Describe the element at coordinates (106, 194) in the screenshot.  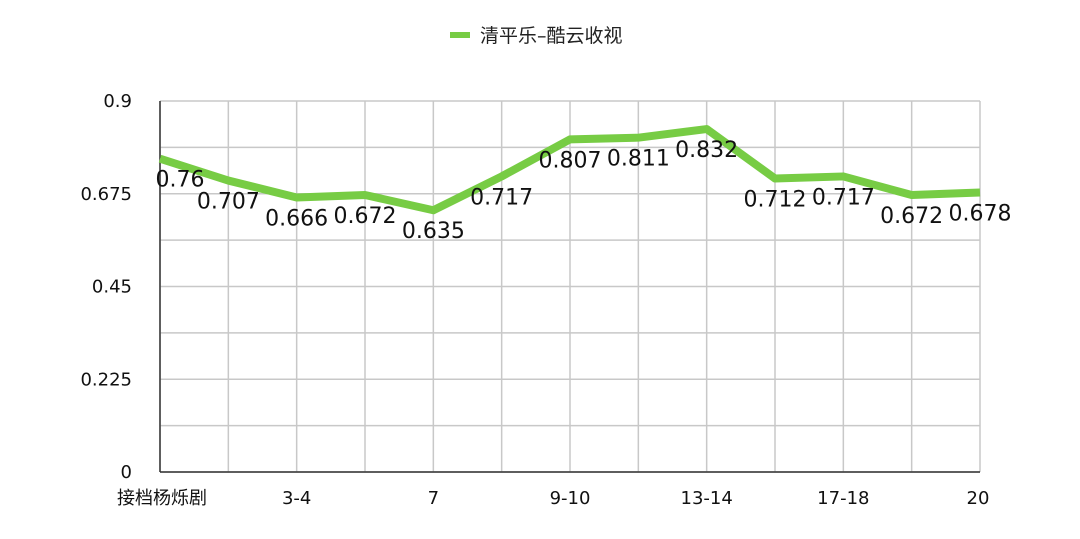
I see `y-tick-label: 0.675` at that location.